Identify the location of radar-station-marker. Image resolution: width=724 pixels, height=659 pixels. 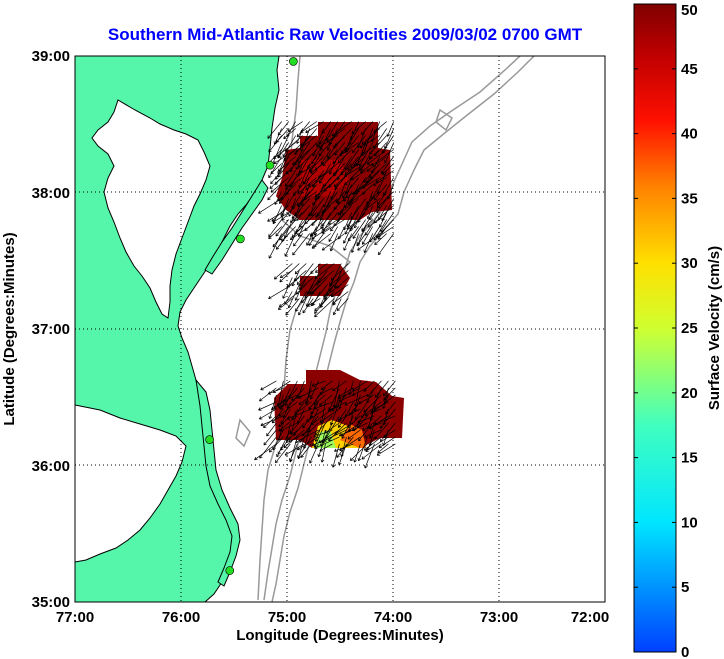
(209, 439).